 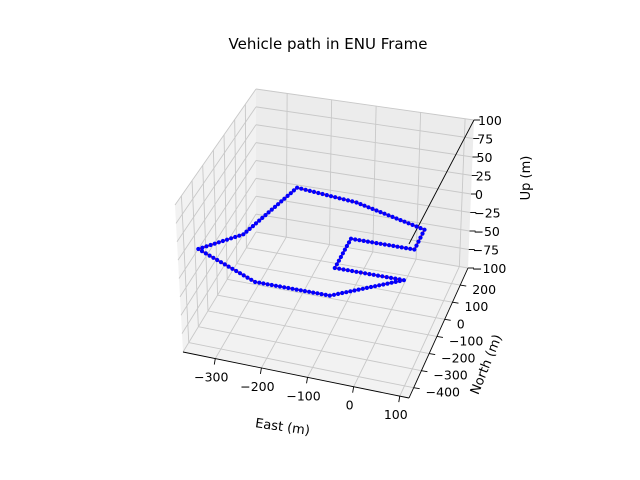 I want to click on z-axis-line, so click(x=441, y=182).